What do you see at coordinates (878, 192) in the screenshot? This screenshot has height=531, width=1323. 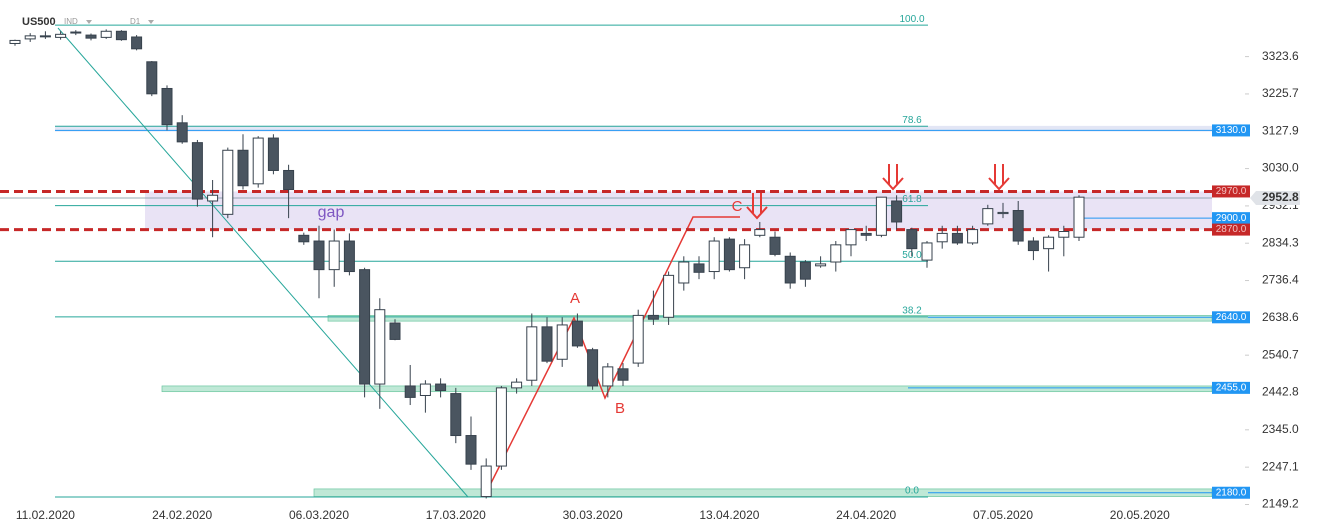 I see `arrows` at bounding box center [878, 192].